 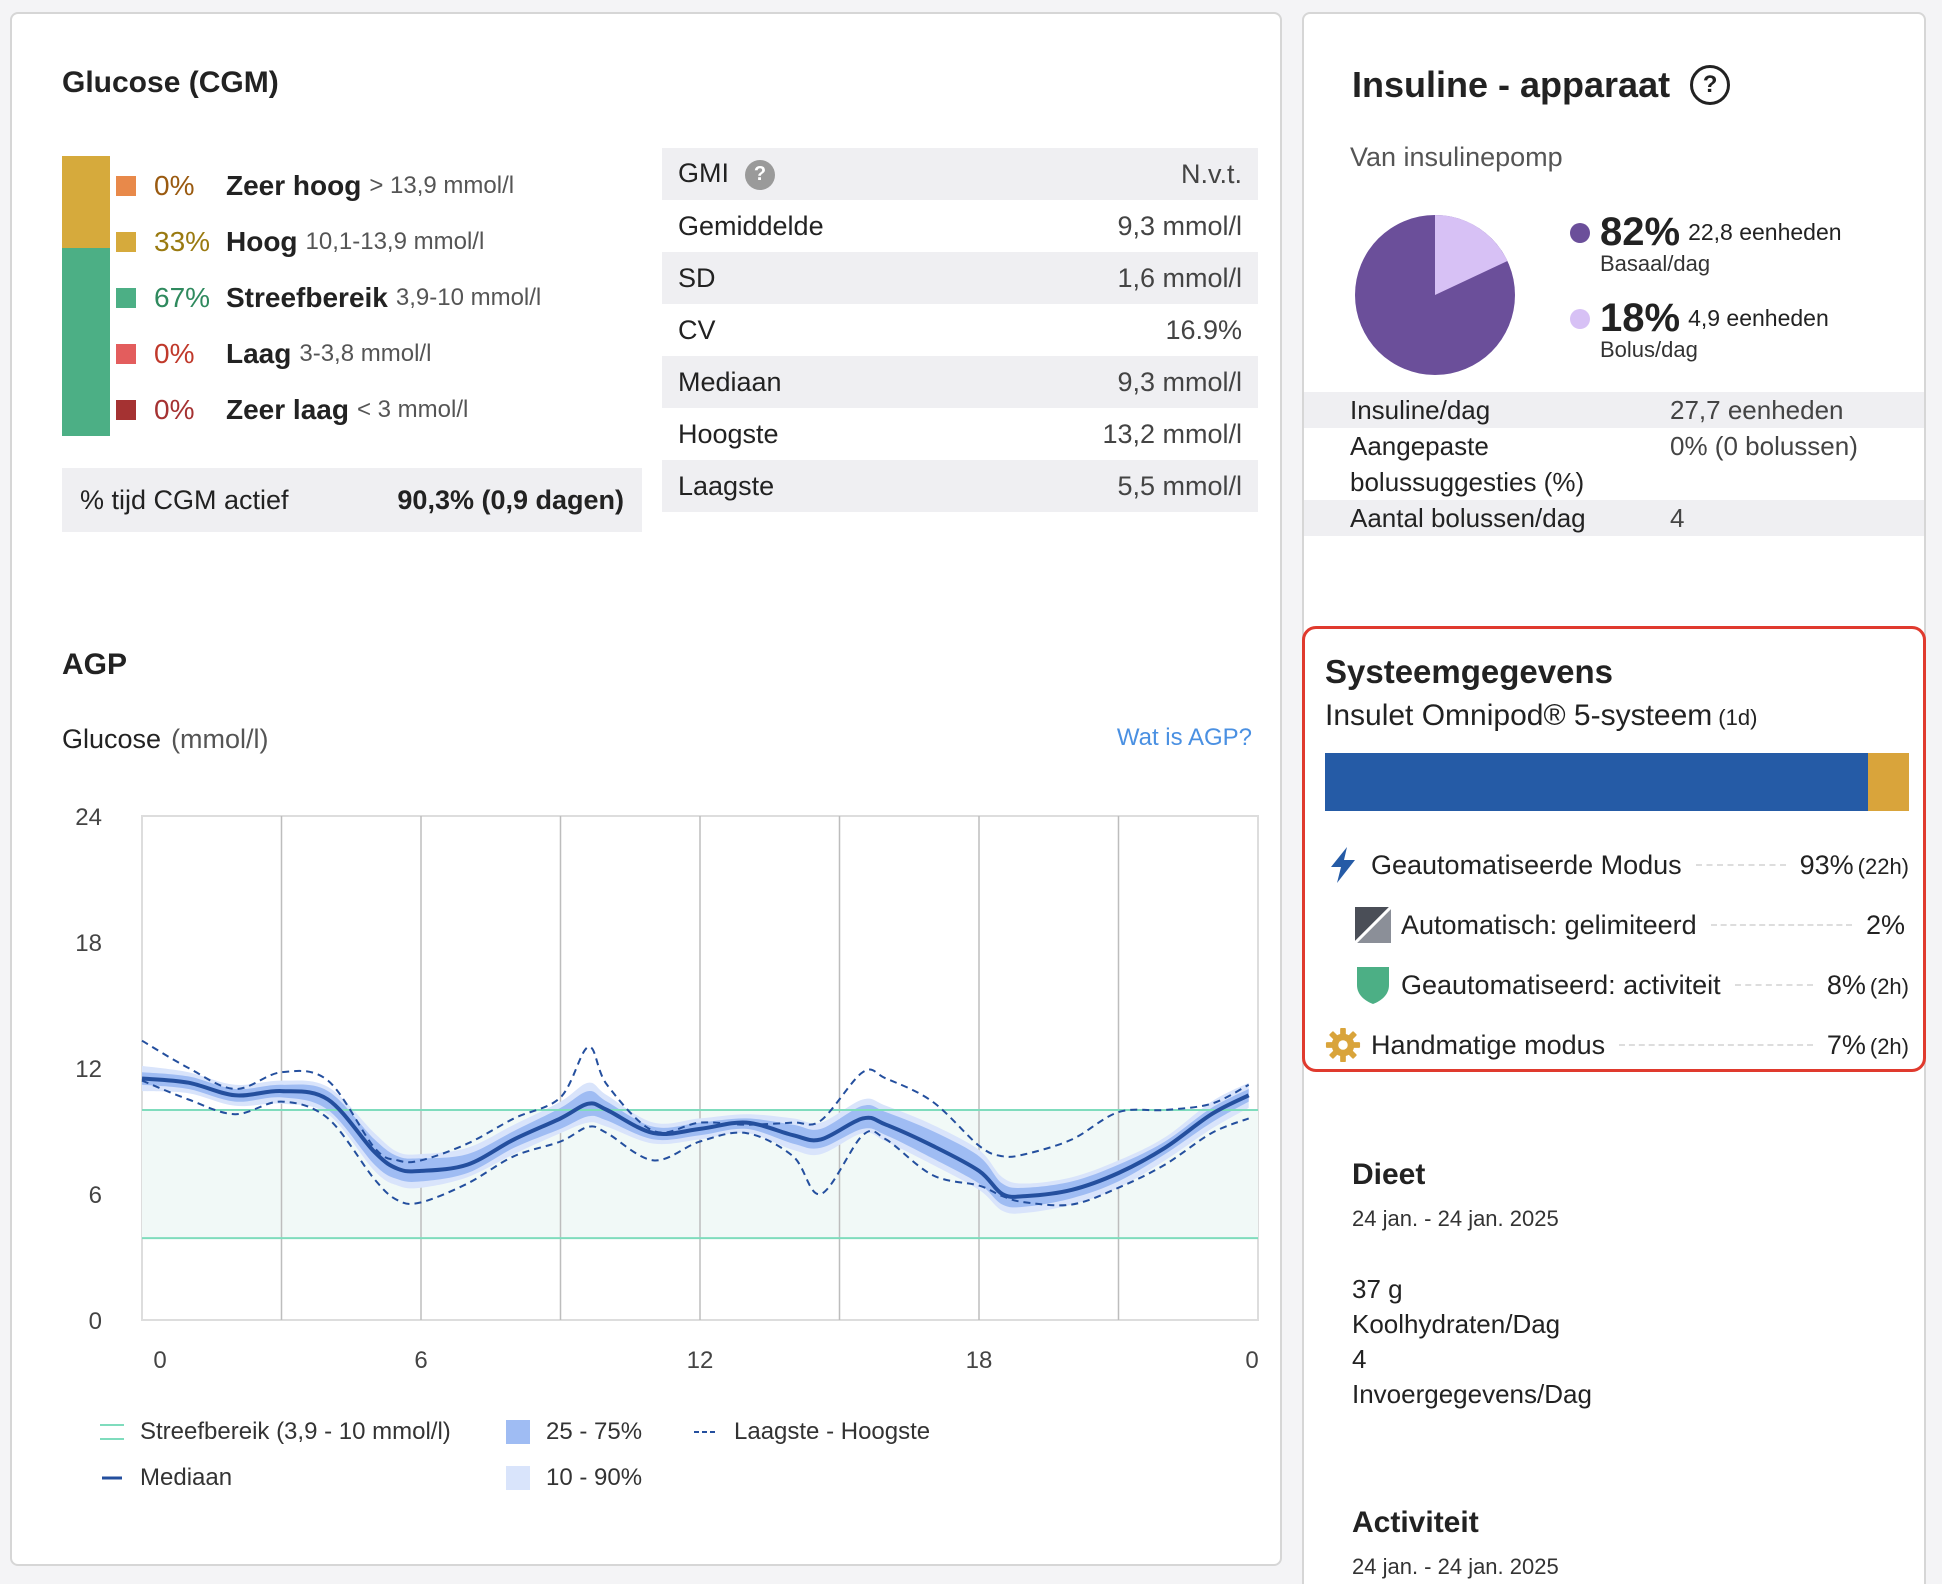 What do you see at coordinates (95, 1321) in the screenshot?
I see `y-tick-label: 0` at bounding box center [95, 1321].